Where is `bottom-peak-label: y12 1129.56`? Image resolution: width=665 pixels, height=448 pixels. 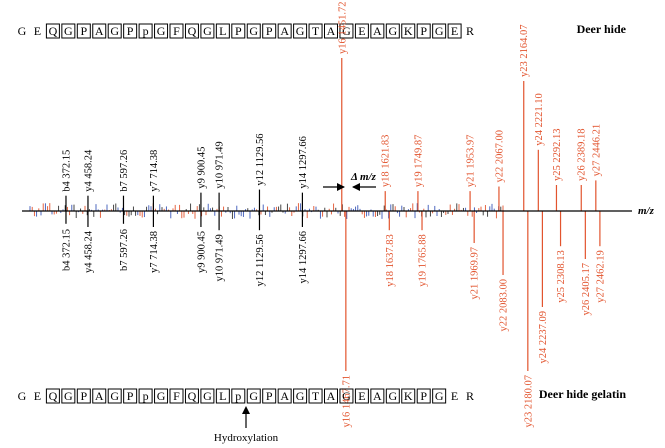
bottom-peak-label: y12 1129.56 is located at coordinates (260, 260).